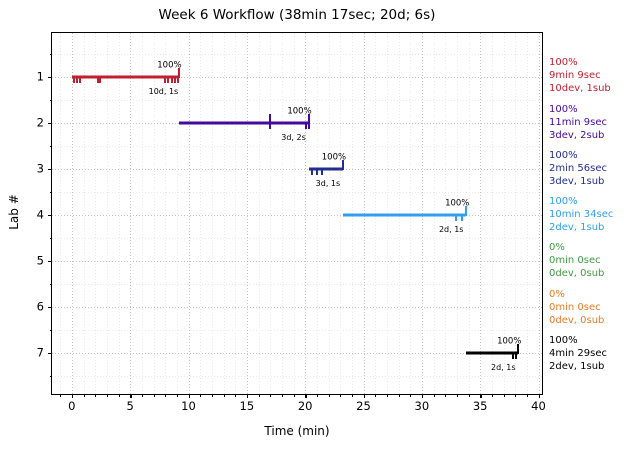 The width and height of the screenshot is (630, 453). What do you see at coordinates (538, 406) in the screenshot?
I see `x-tick-label: 40` at bounding box center [538, 406].